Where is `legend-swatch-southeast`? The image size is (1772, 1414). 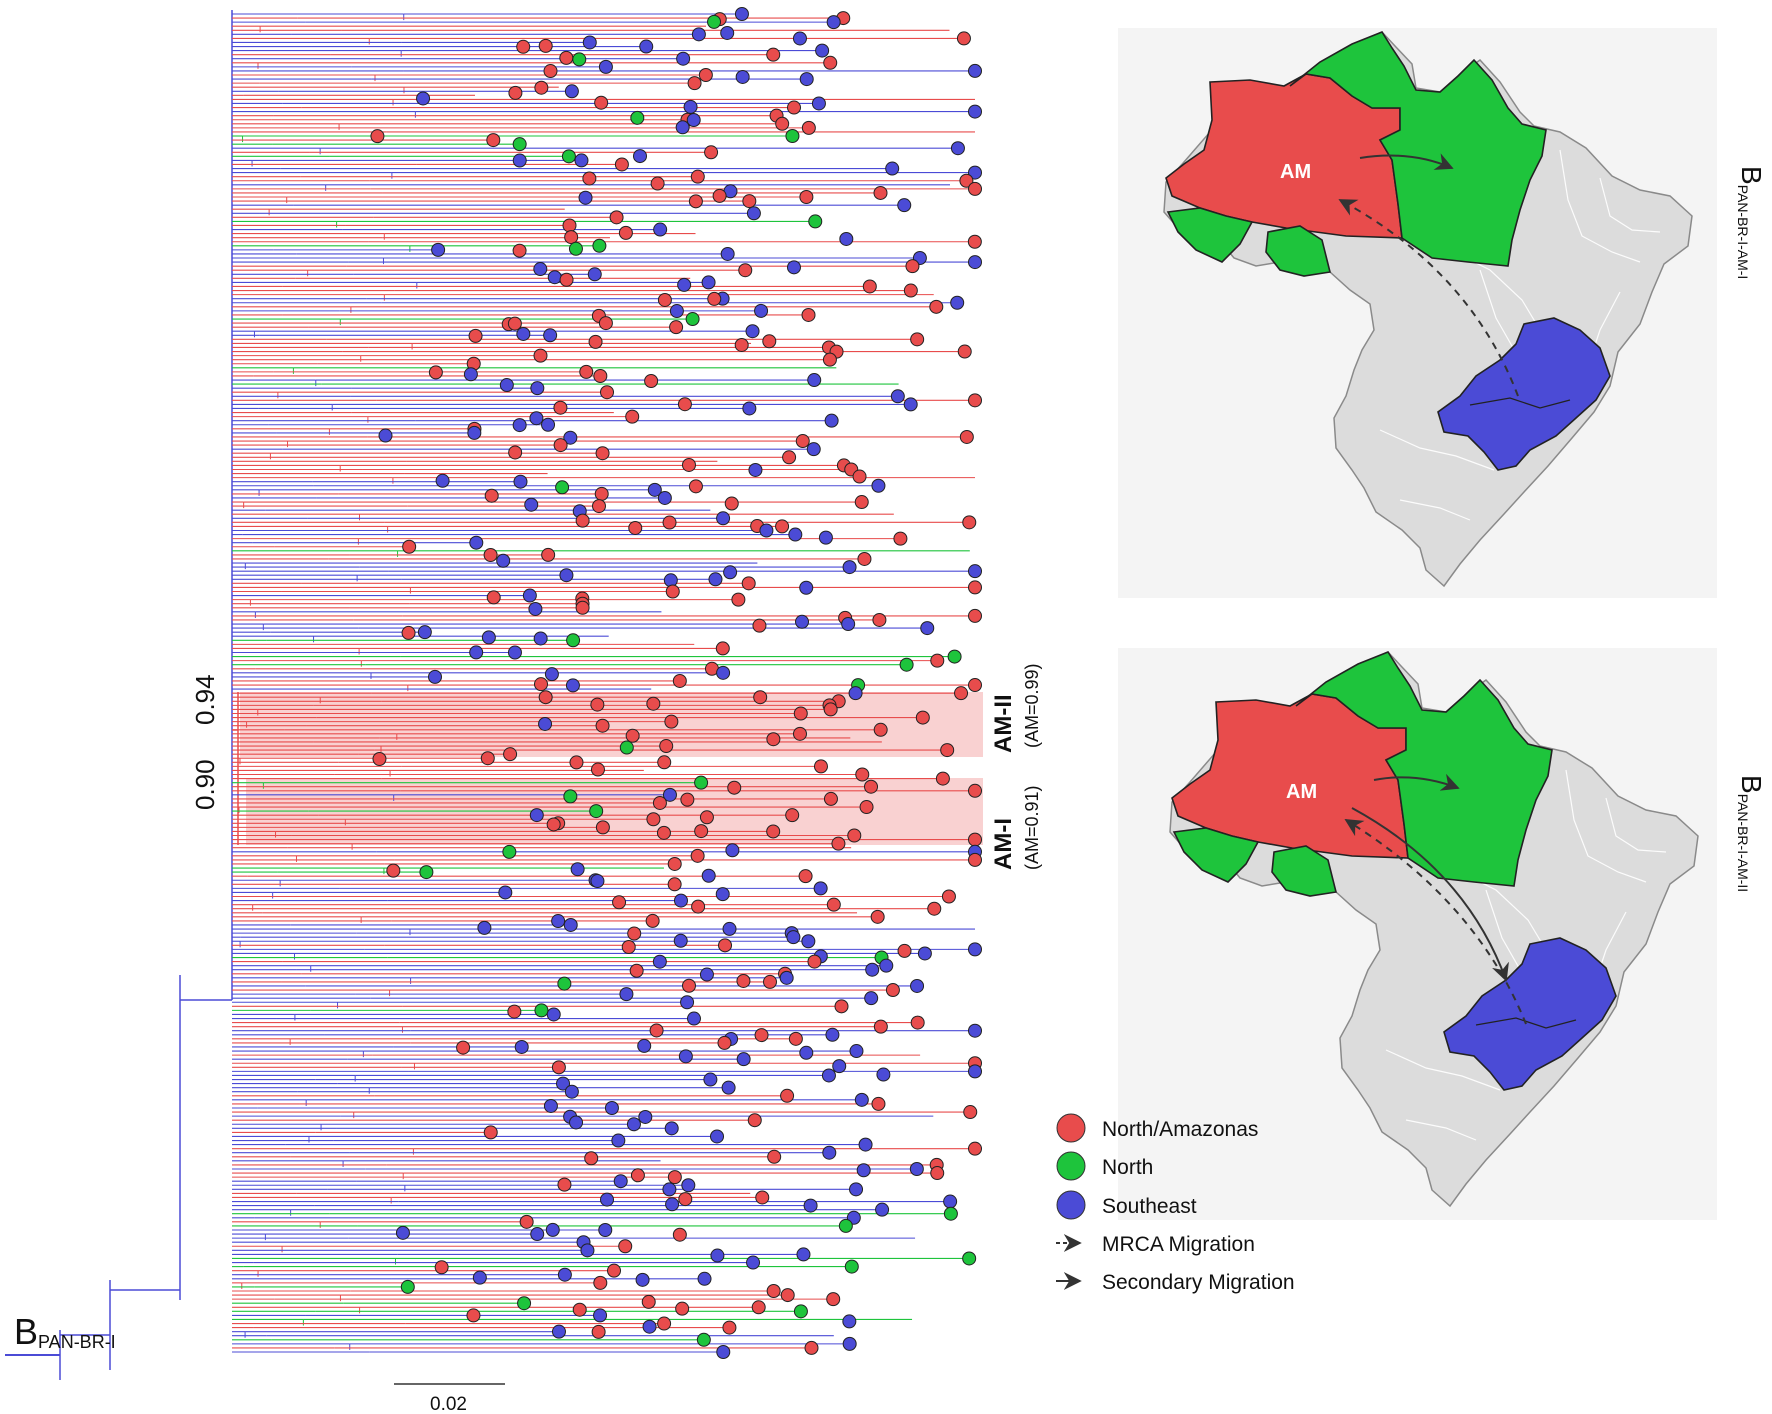
legend-swatch-southeast is located at coordinates (1071, 1205).